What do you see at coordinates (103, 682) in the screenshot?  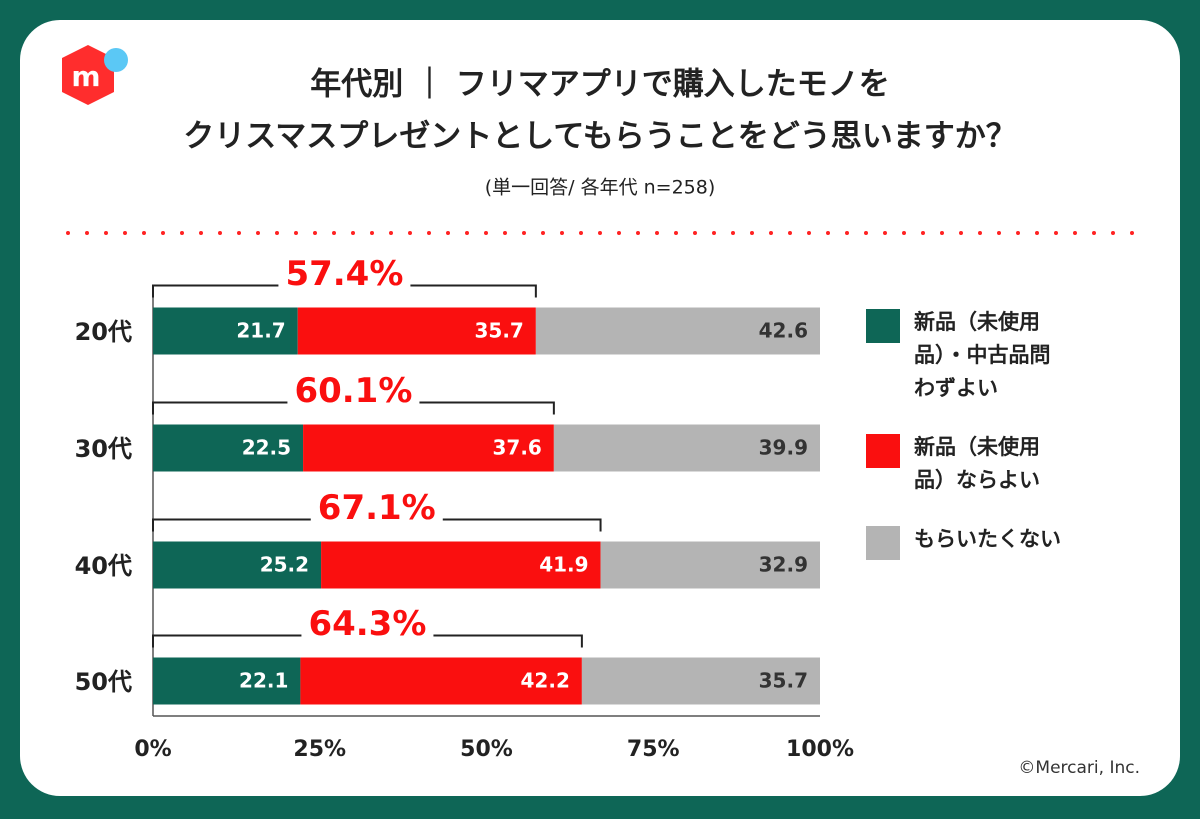 I see `y-tick-label: 50代` at bounding box center [103, 682].